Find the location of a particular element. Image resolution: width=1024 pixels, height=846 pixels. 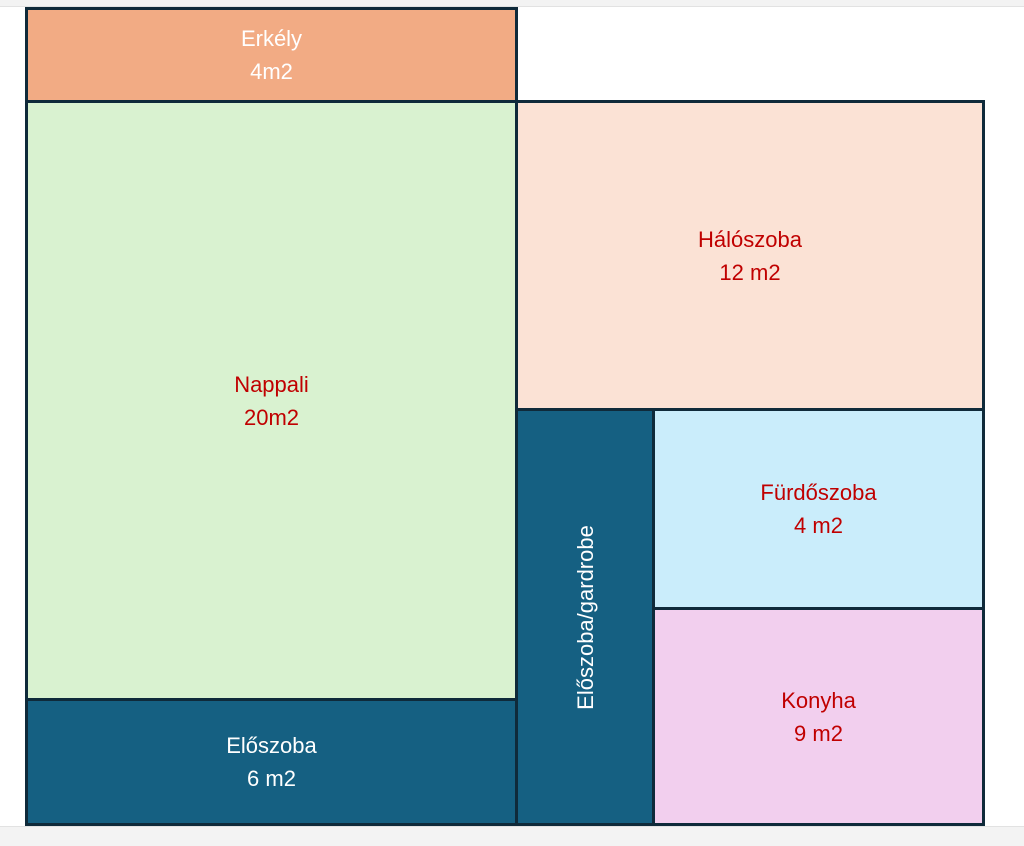

room-area: 9 m2 is located at coordinates (818, 733).